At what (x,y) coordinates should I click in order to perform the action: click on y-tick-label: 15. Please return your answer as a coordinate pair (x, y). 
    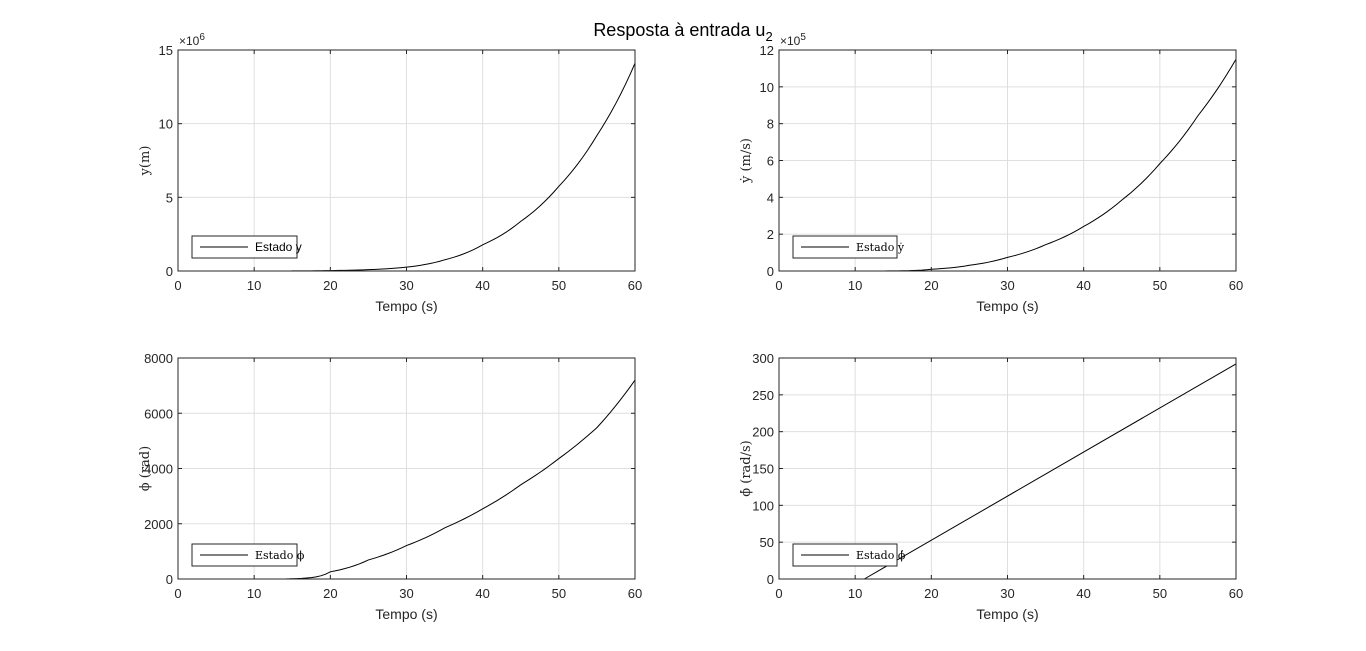
    Looking at the image, I should click on (166, 50).